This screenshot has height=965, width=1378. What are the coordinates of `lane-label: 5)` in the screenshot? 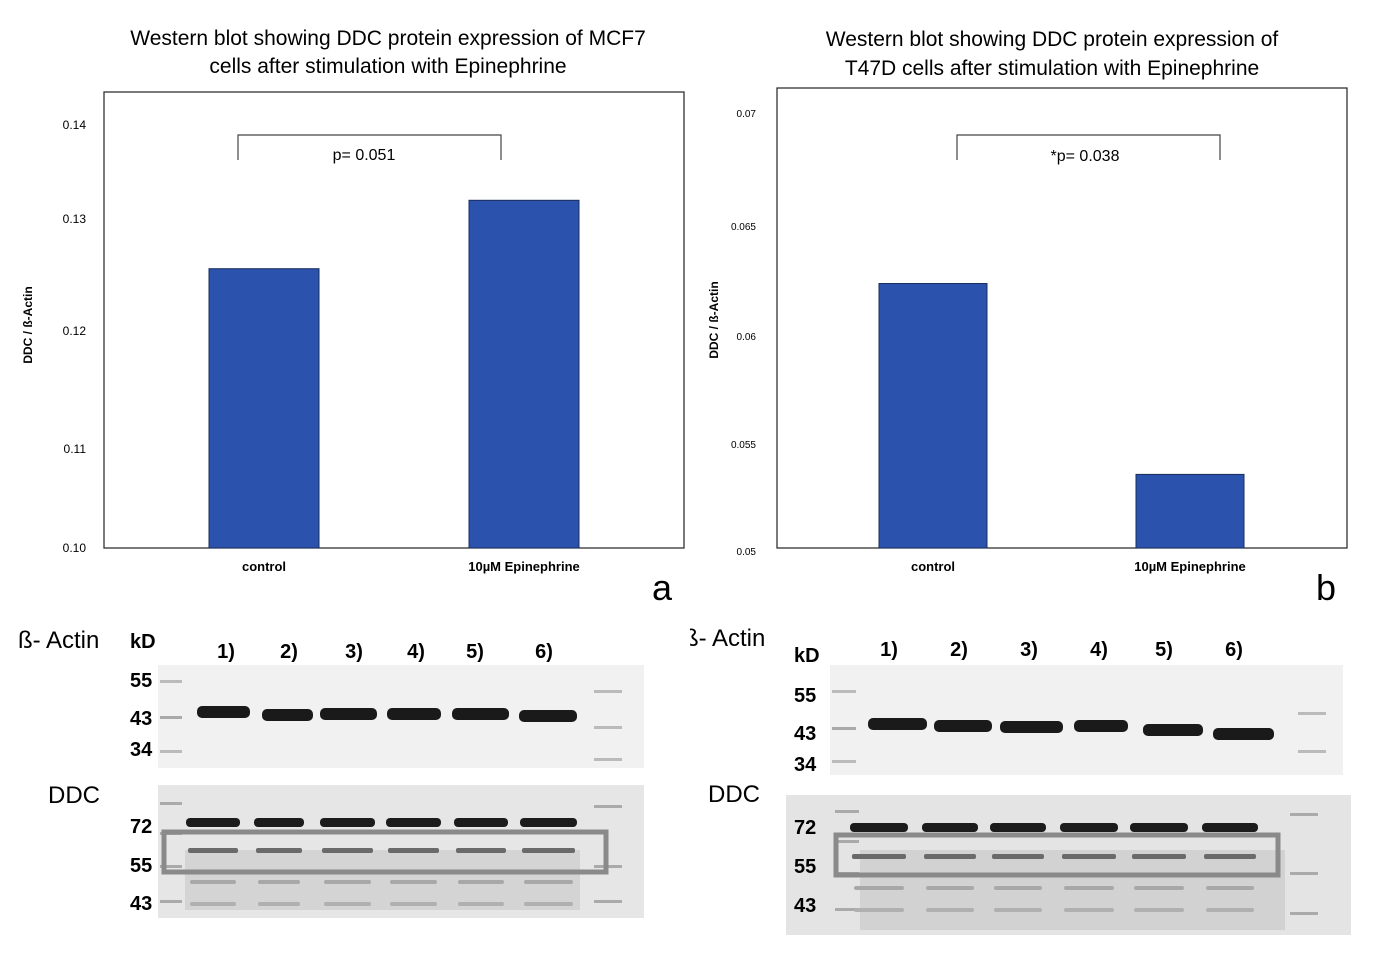 It's located at (1164, 650).